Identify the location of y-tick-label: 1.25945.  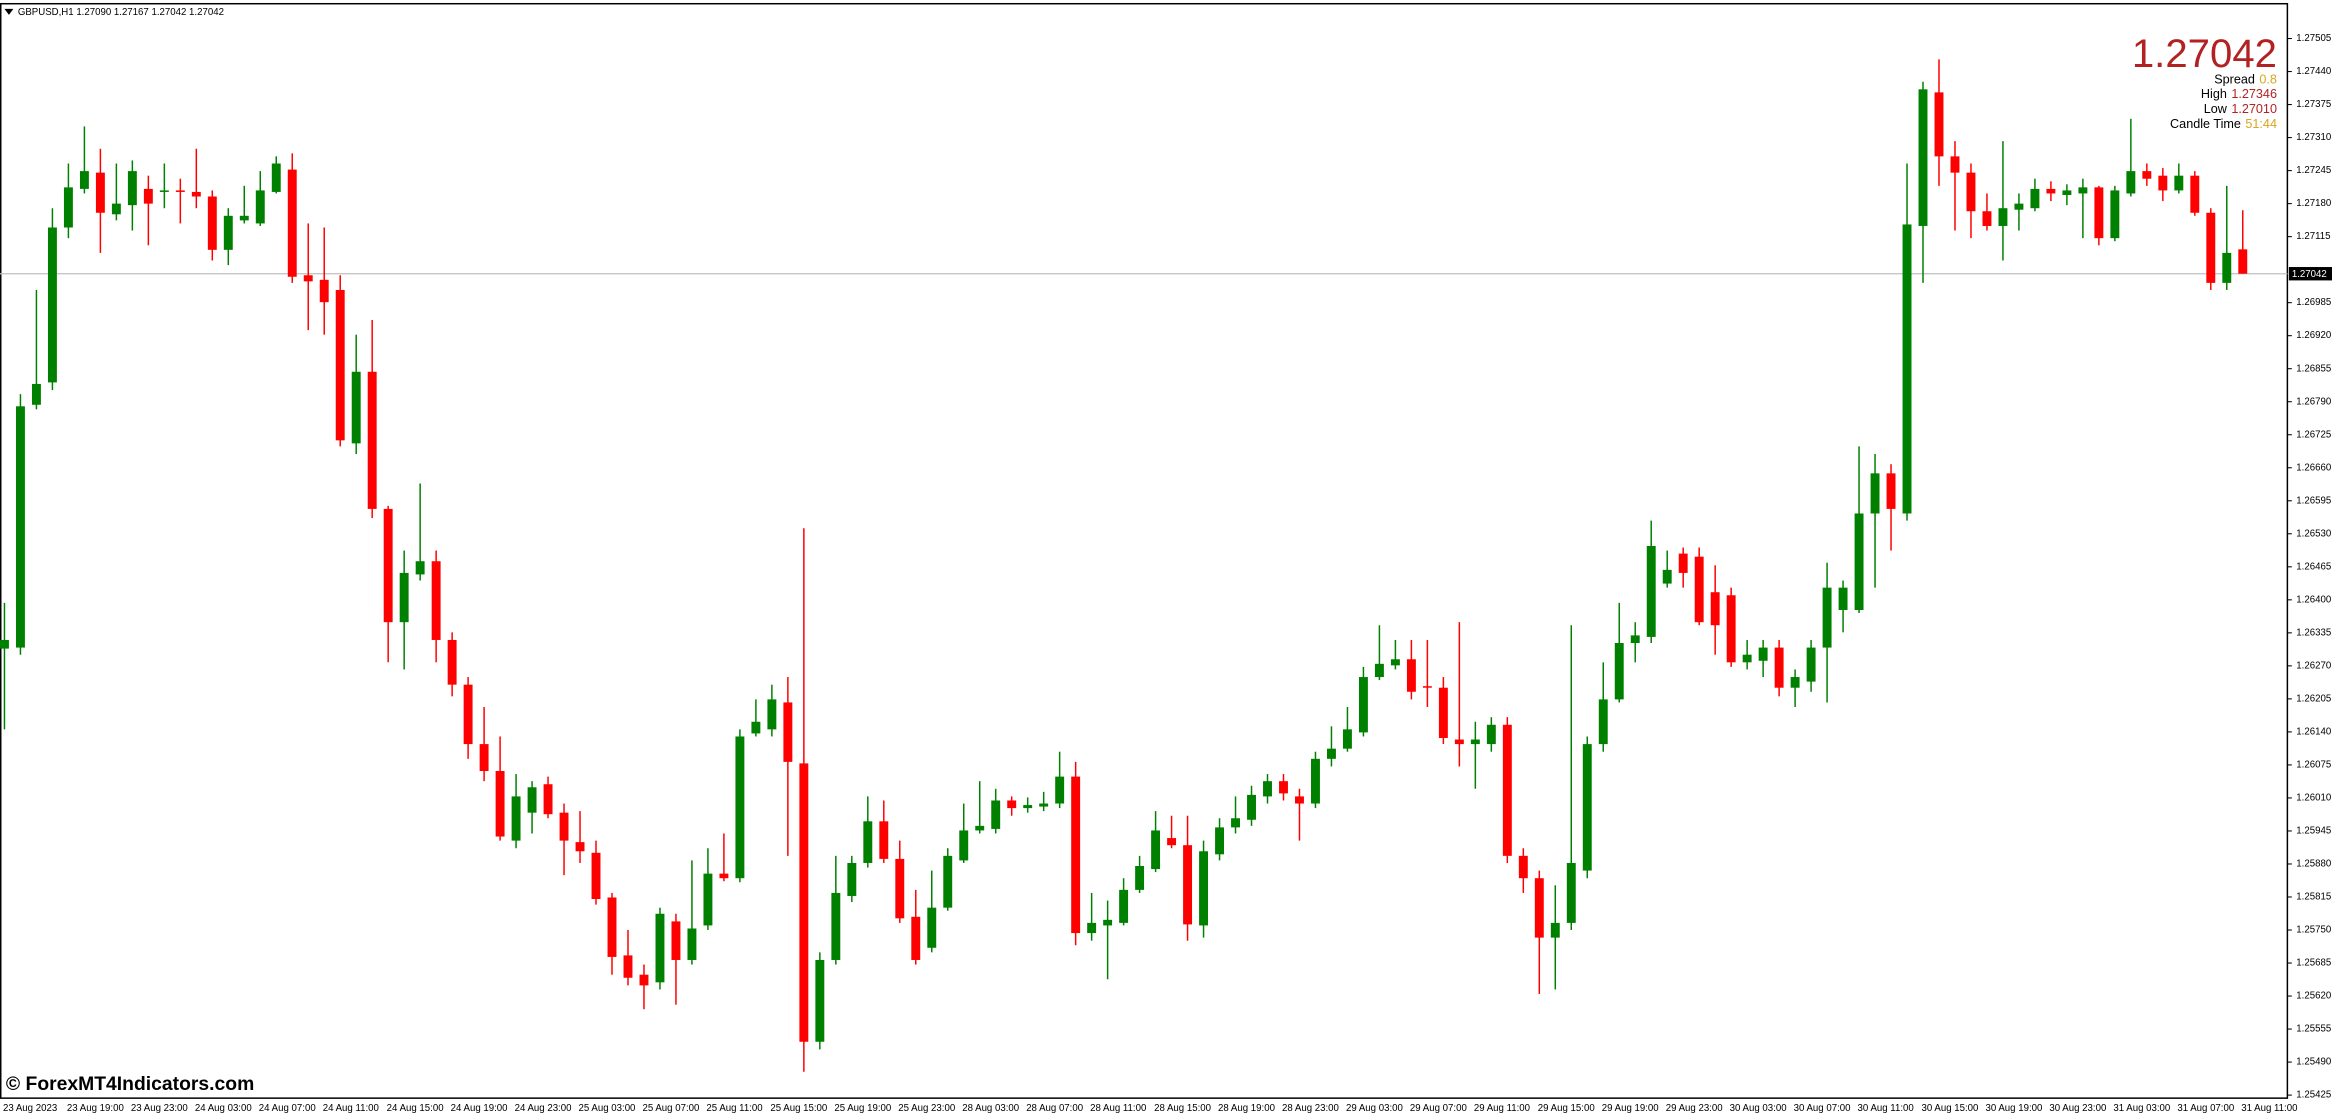
(2313, 831).